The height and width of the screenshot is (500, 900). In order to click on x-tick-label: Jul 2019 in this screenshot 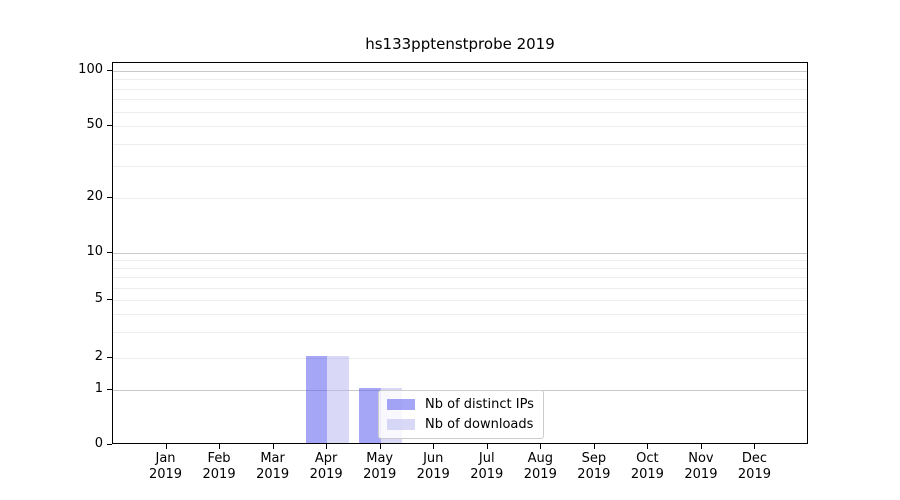, I will do `click(487, 467)`.